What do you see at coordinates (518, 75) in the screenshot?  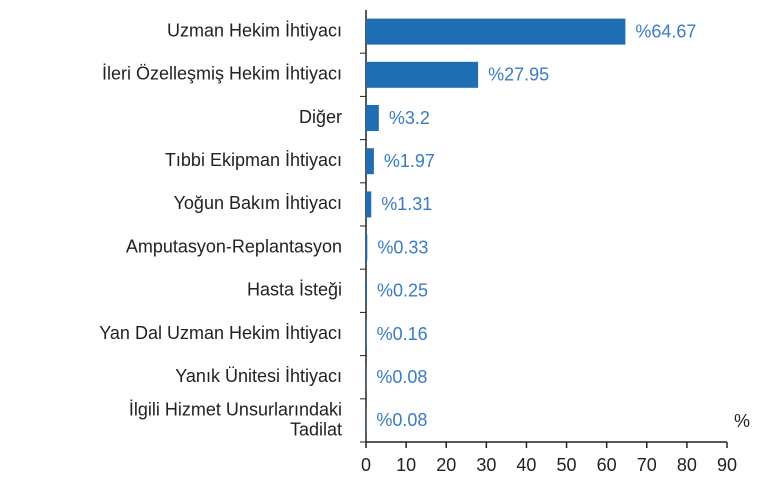 I see `value-label: %27.95` at bounding box center [518, 75].